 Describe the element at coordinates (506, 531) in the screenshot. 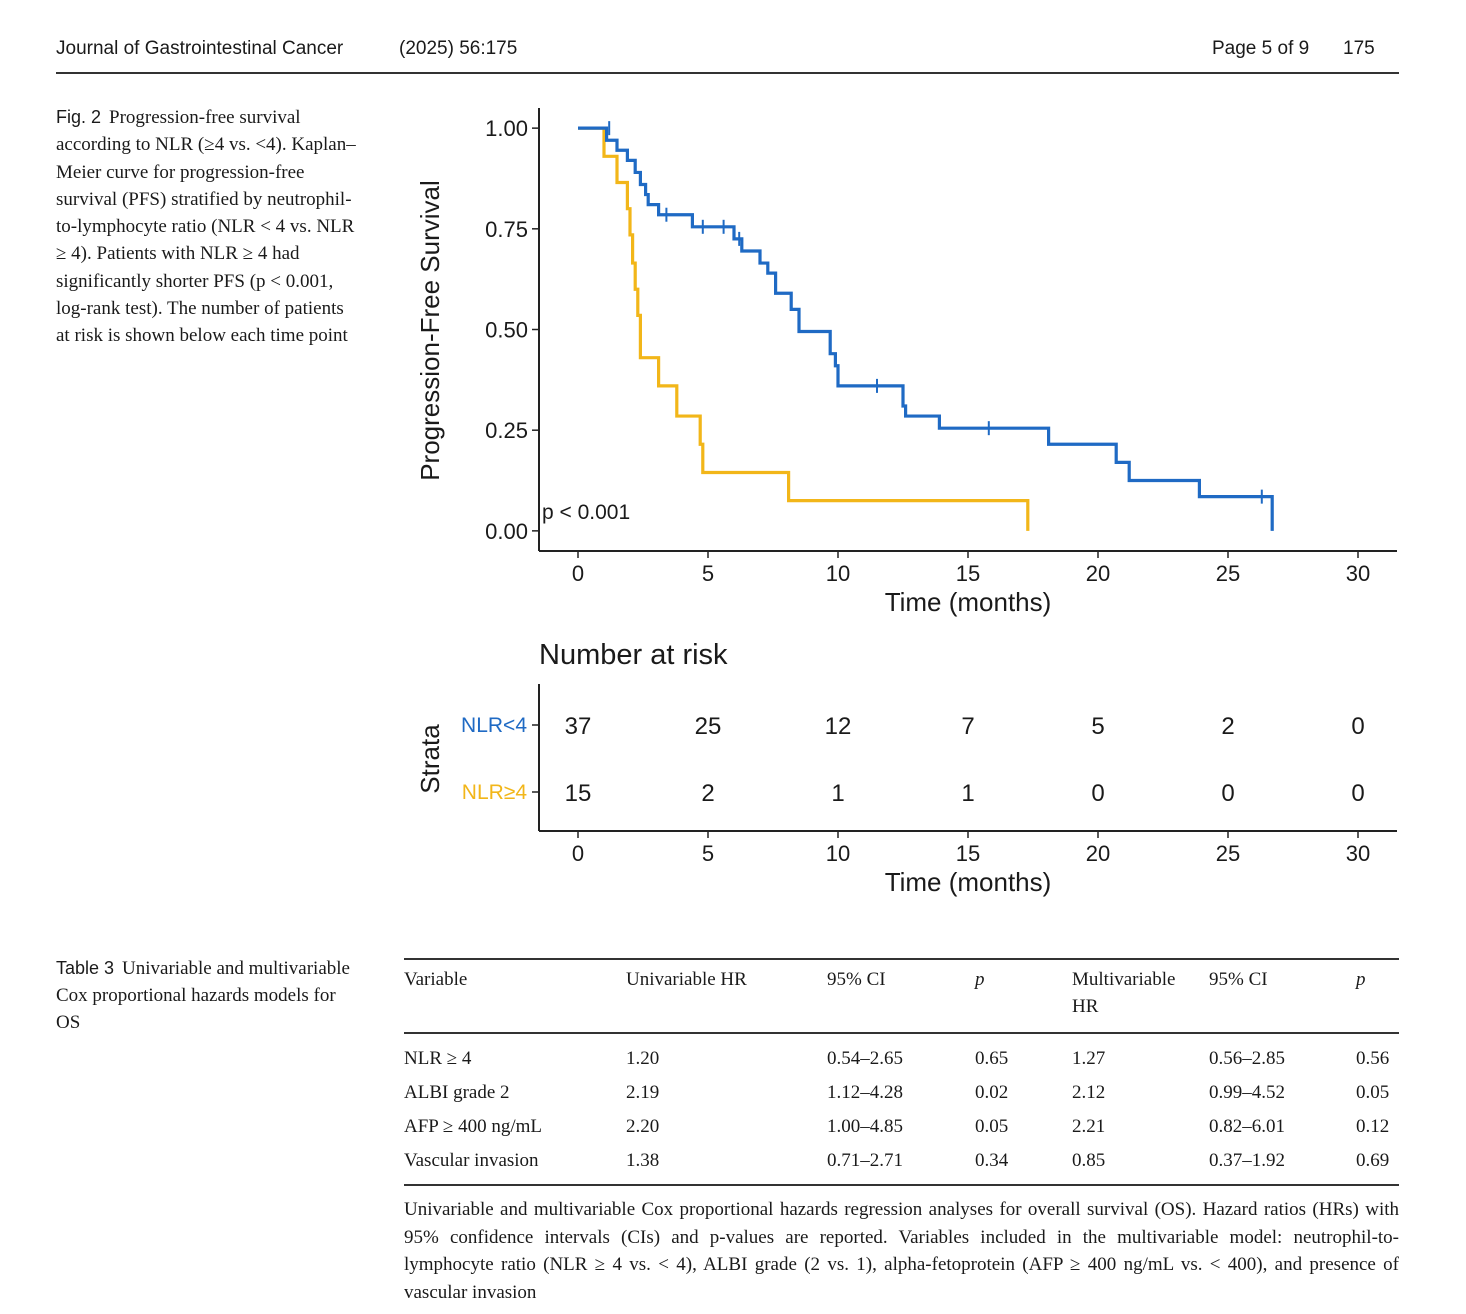

I see `y-tick-label: 0.00` at that location.